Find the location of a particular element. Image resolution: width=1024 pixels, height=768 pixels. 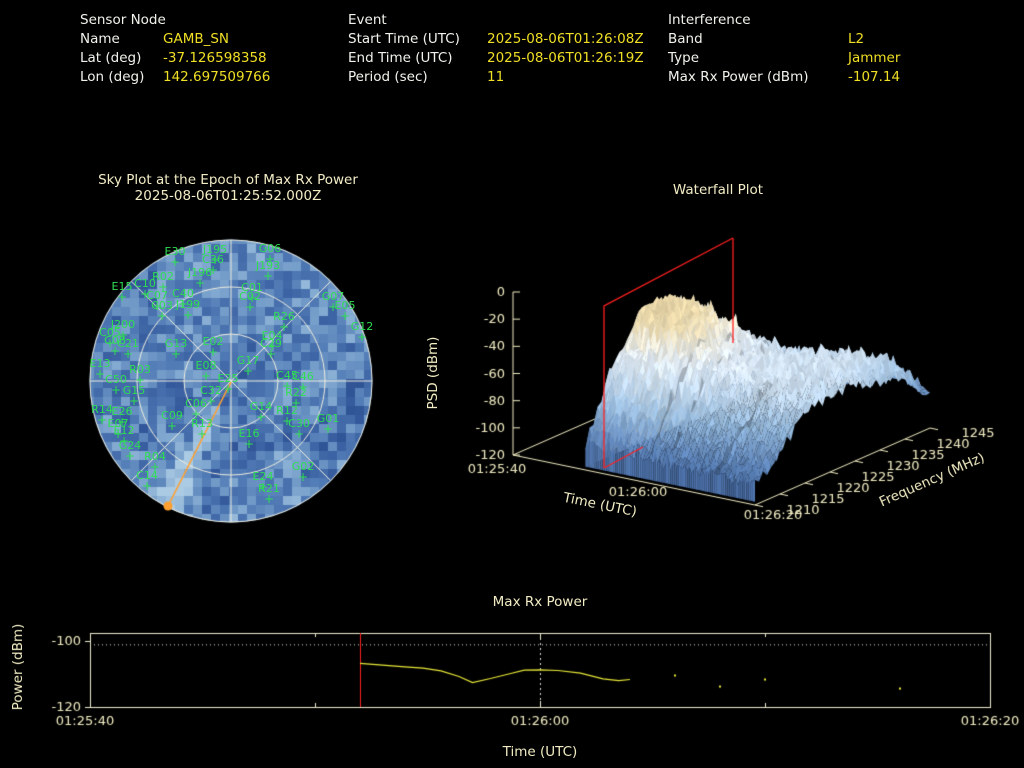

skyplot-canvas is located at coordinates (231, 381).